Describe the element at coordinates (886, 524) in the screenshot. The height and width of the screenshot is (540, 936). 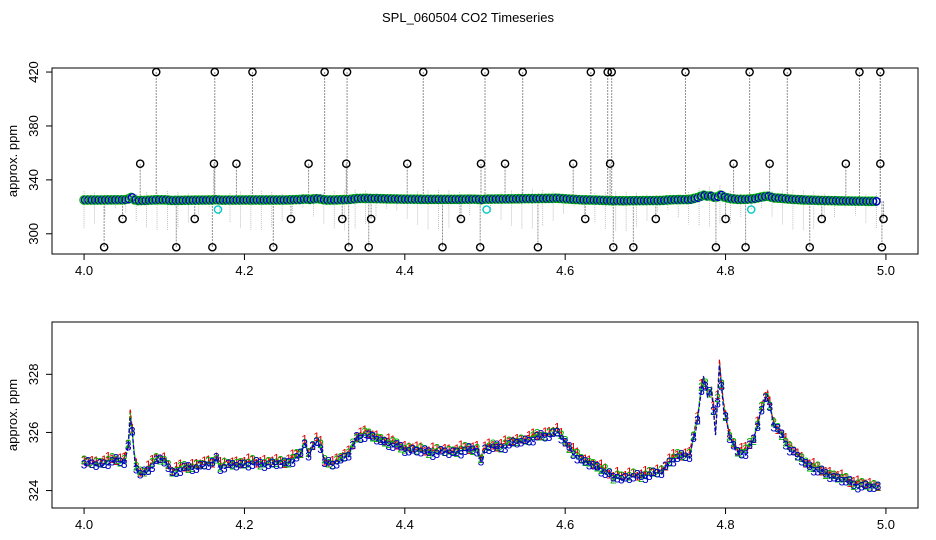
I see `panel-bottom-xtick-label: 5.0` at that location.